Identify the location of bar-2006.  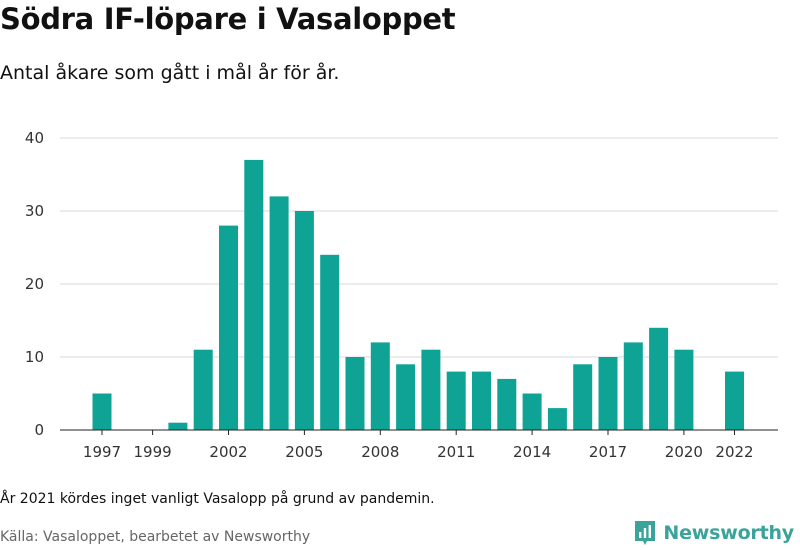
(330, 342).